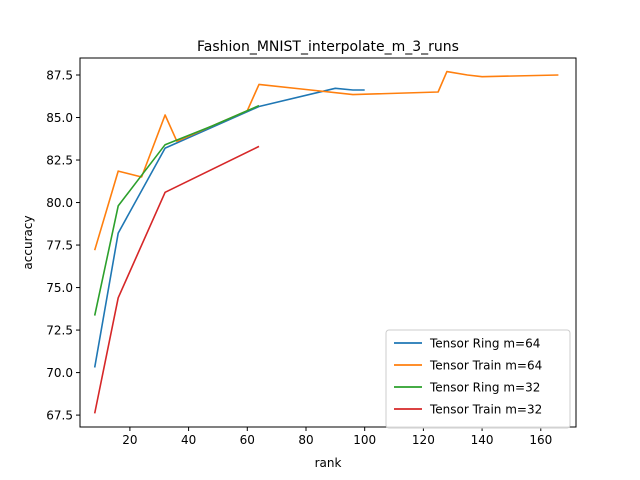 Image resolution: width=640 pixels, height=480 pixels. What do you see at coordinates (423, 440) in the screenshot?
I see `x-tick-label: 120` at bounding box center [423, 440].